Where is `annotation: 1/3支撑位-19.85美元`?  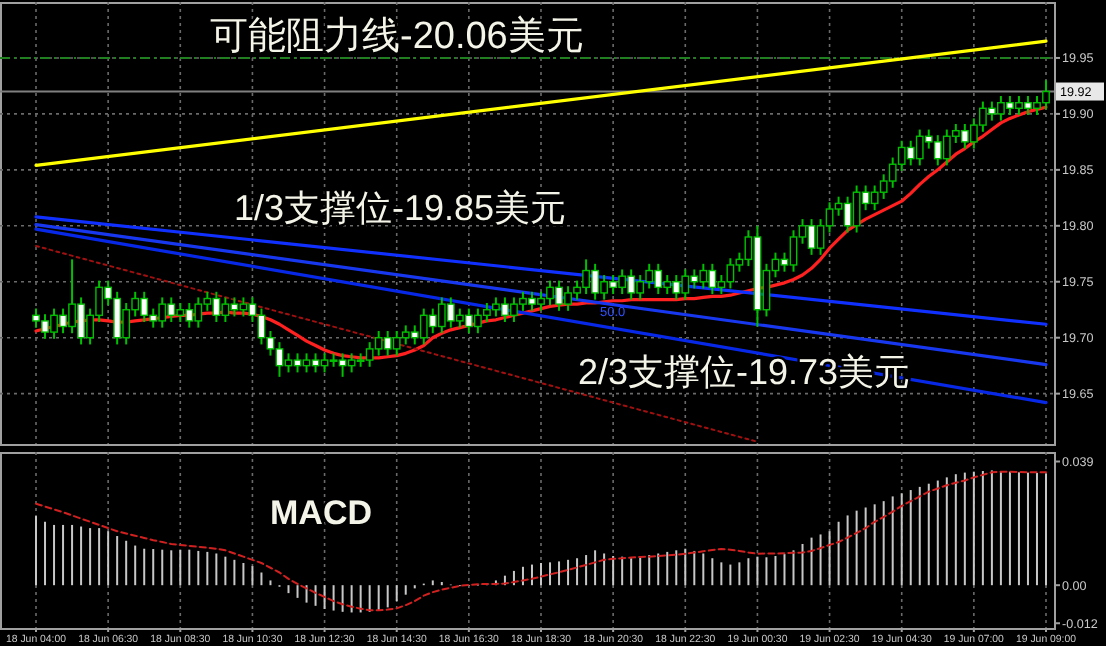
annotation: 1/3支撑位-19.85美元 is located at coordinates (400, 208).